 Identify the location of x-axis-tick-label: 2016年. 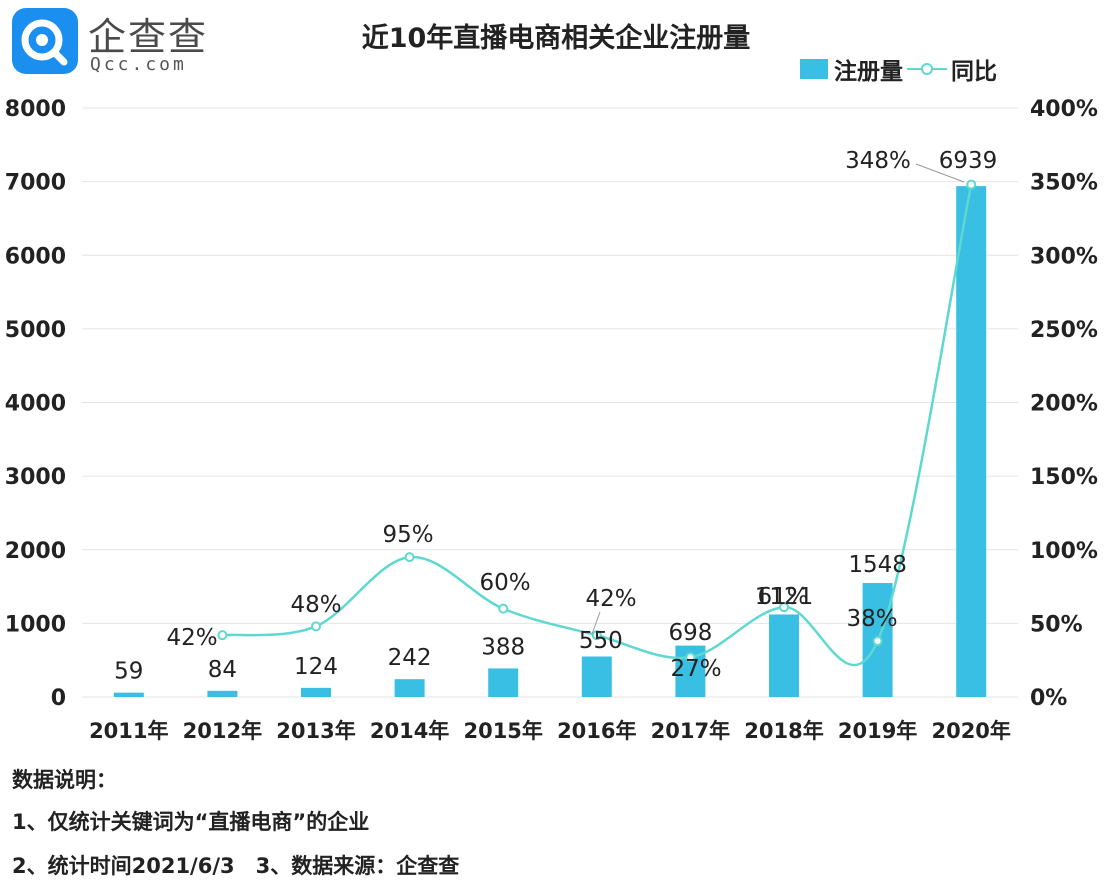
(596, 731).